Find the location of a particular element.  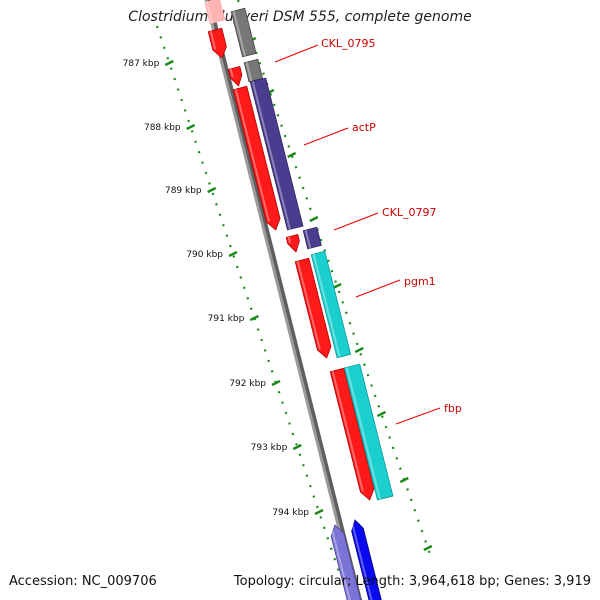

accession-text: Accession: NC_009706 is located at coordinates (83, 581).